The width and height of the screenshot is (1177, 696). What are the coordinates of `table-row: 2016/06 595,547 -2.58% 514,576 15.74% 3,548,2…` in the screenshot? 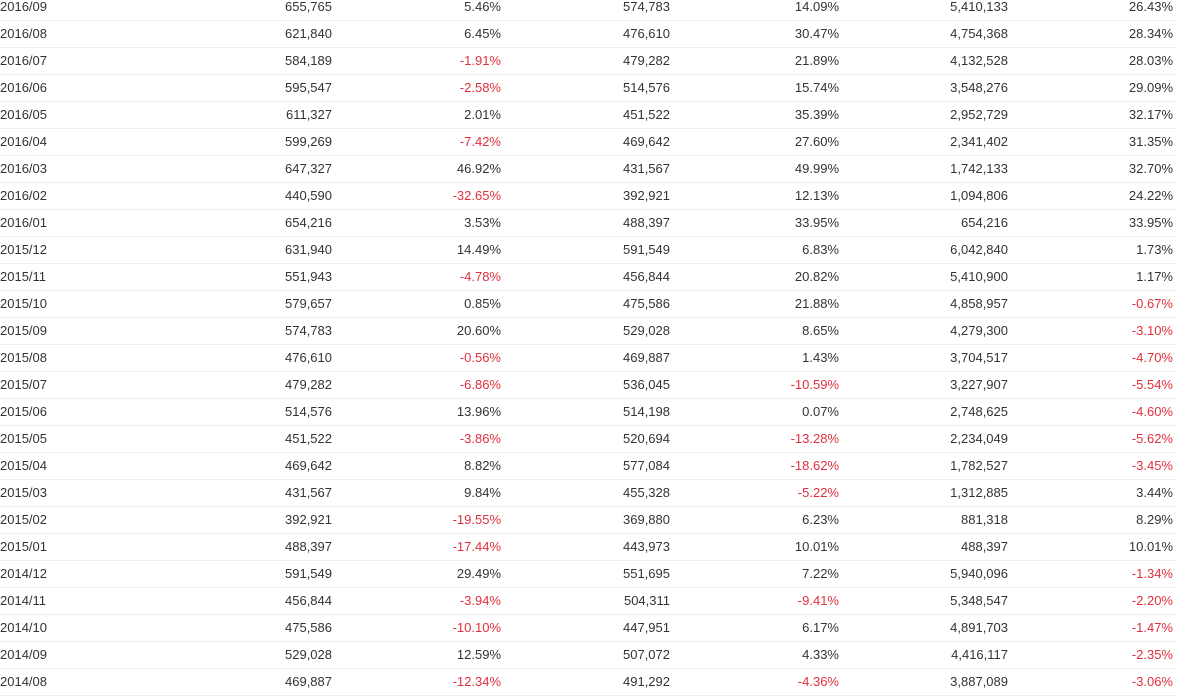 It's located at (588, 88).